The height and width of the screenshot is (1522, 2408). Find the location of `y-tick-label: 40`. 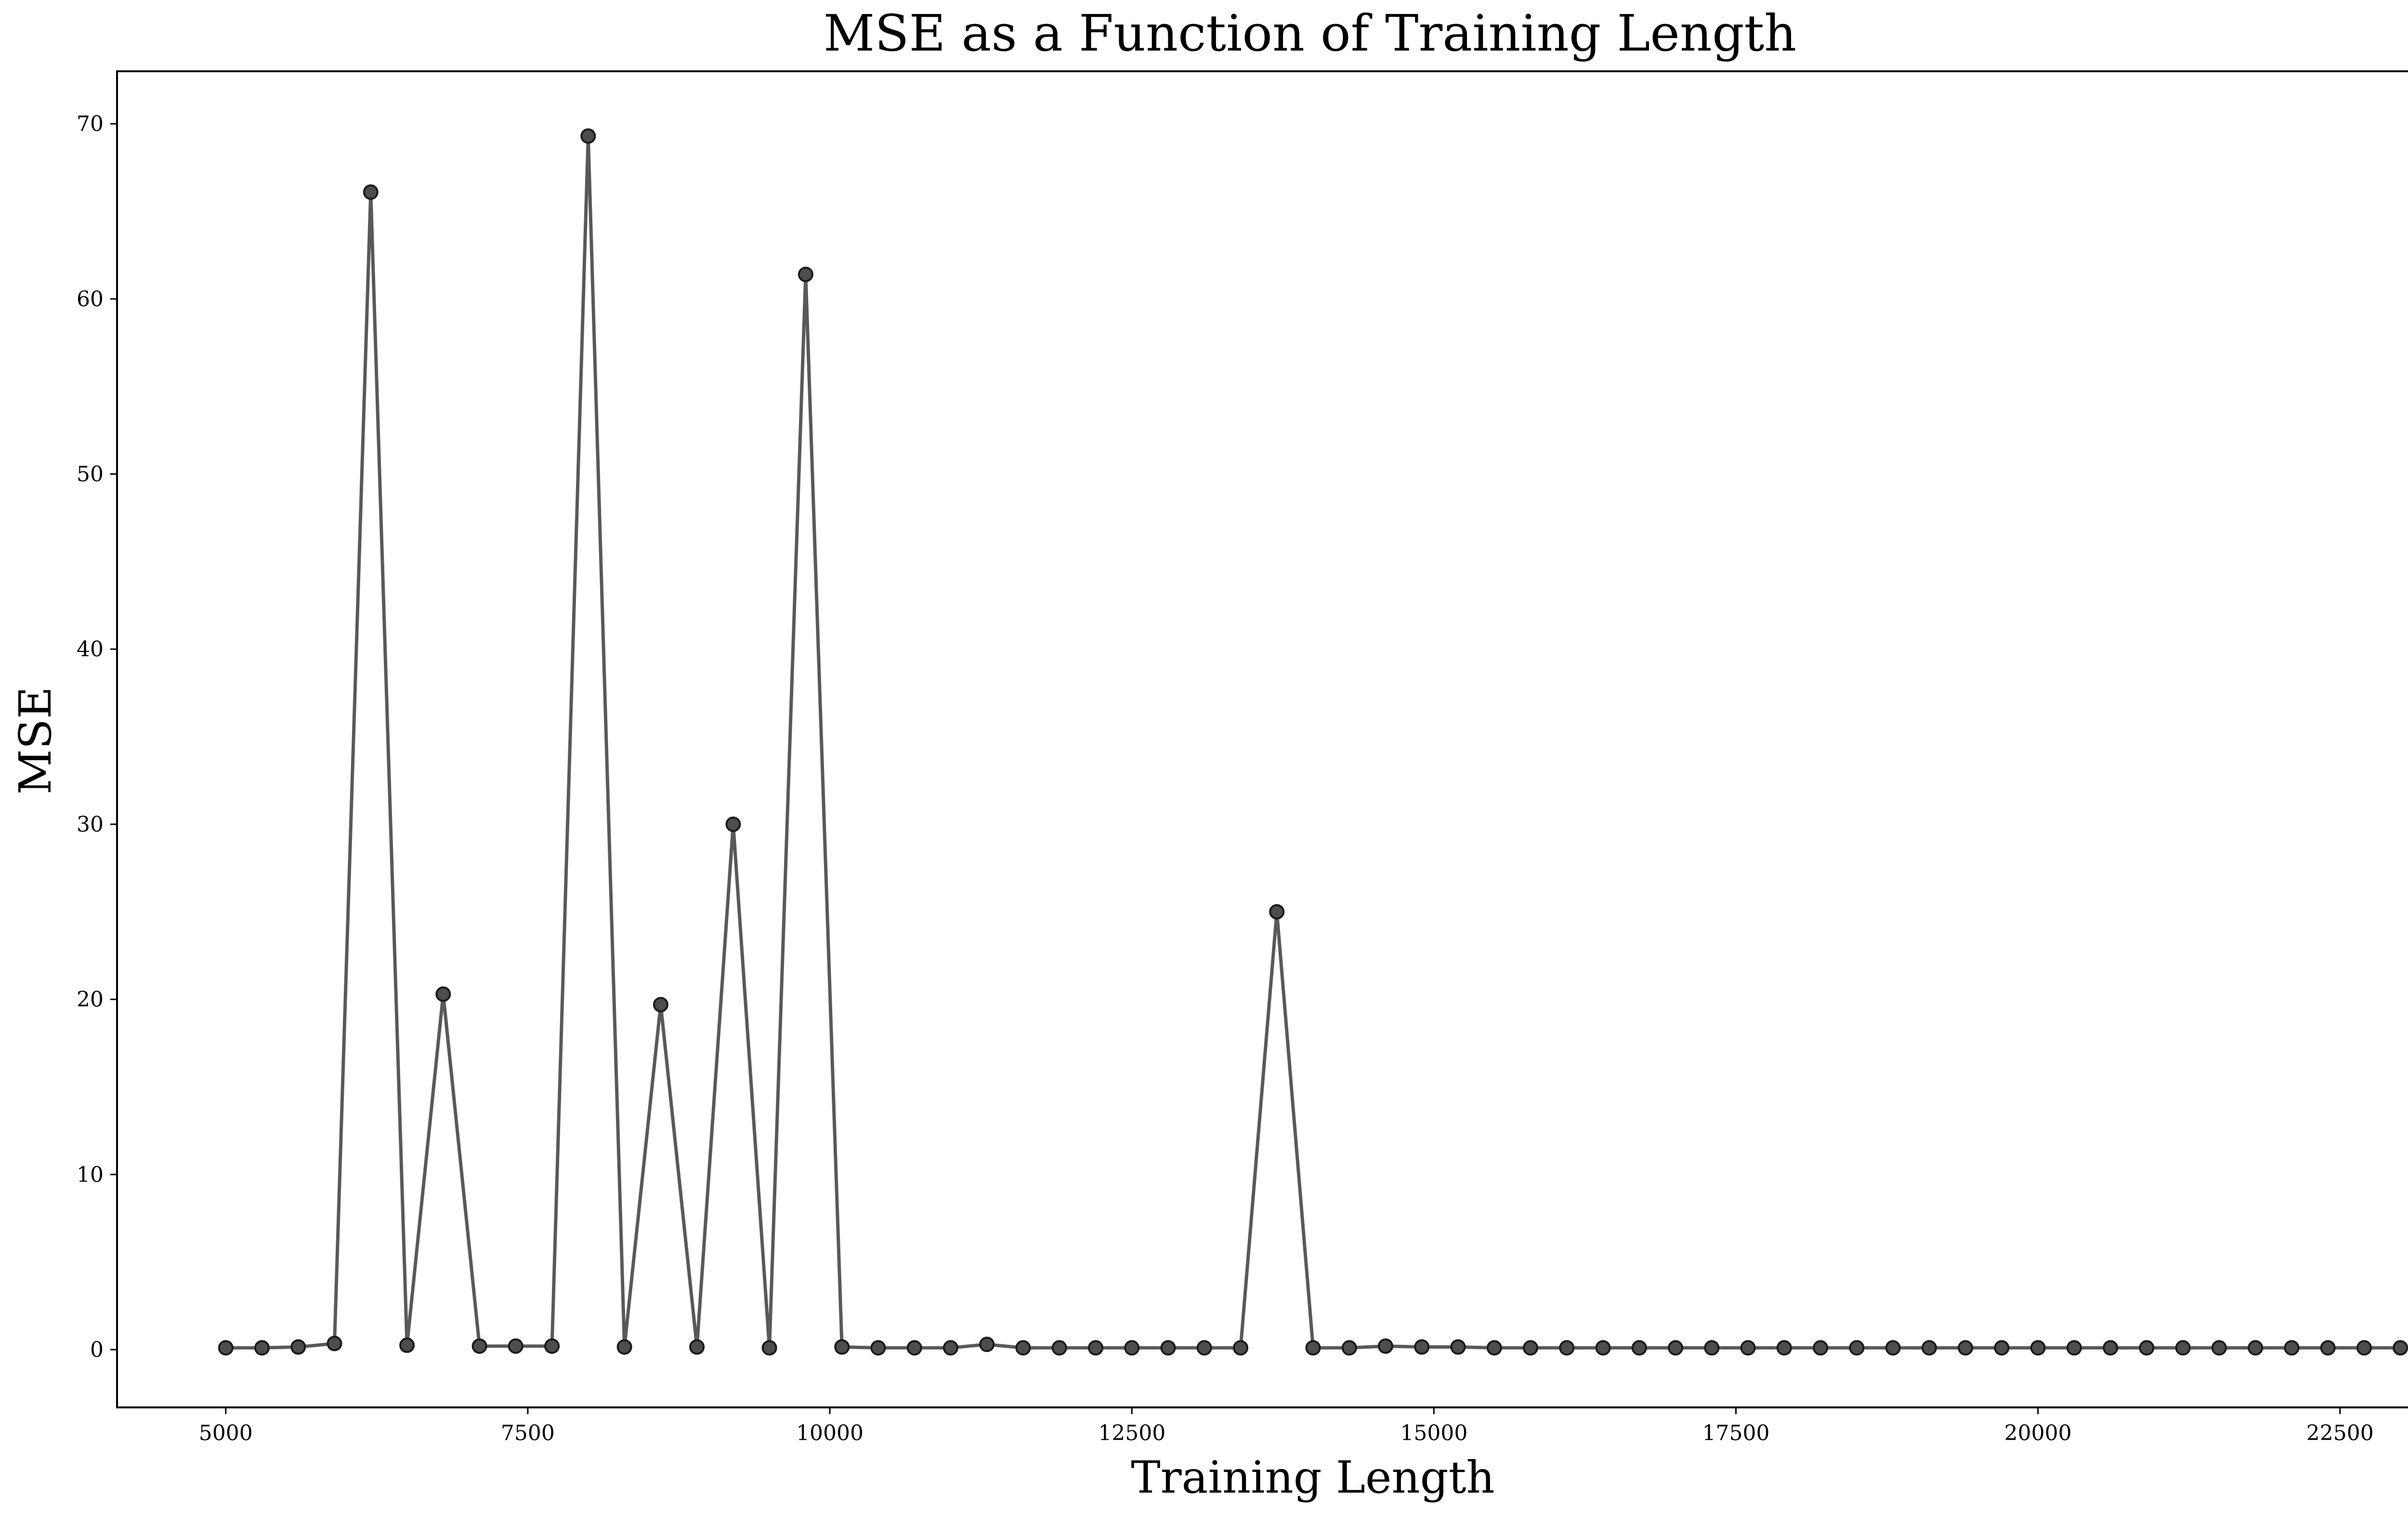

y-tick-label: 40 is located at coordinates (90, 649).